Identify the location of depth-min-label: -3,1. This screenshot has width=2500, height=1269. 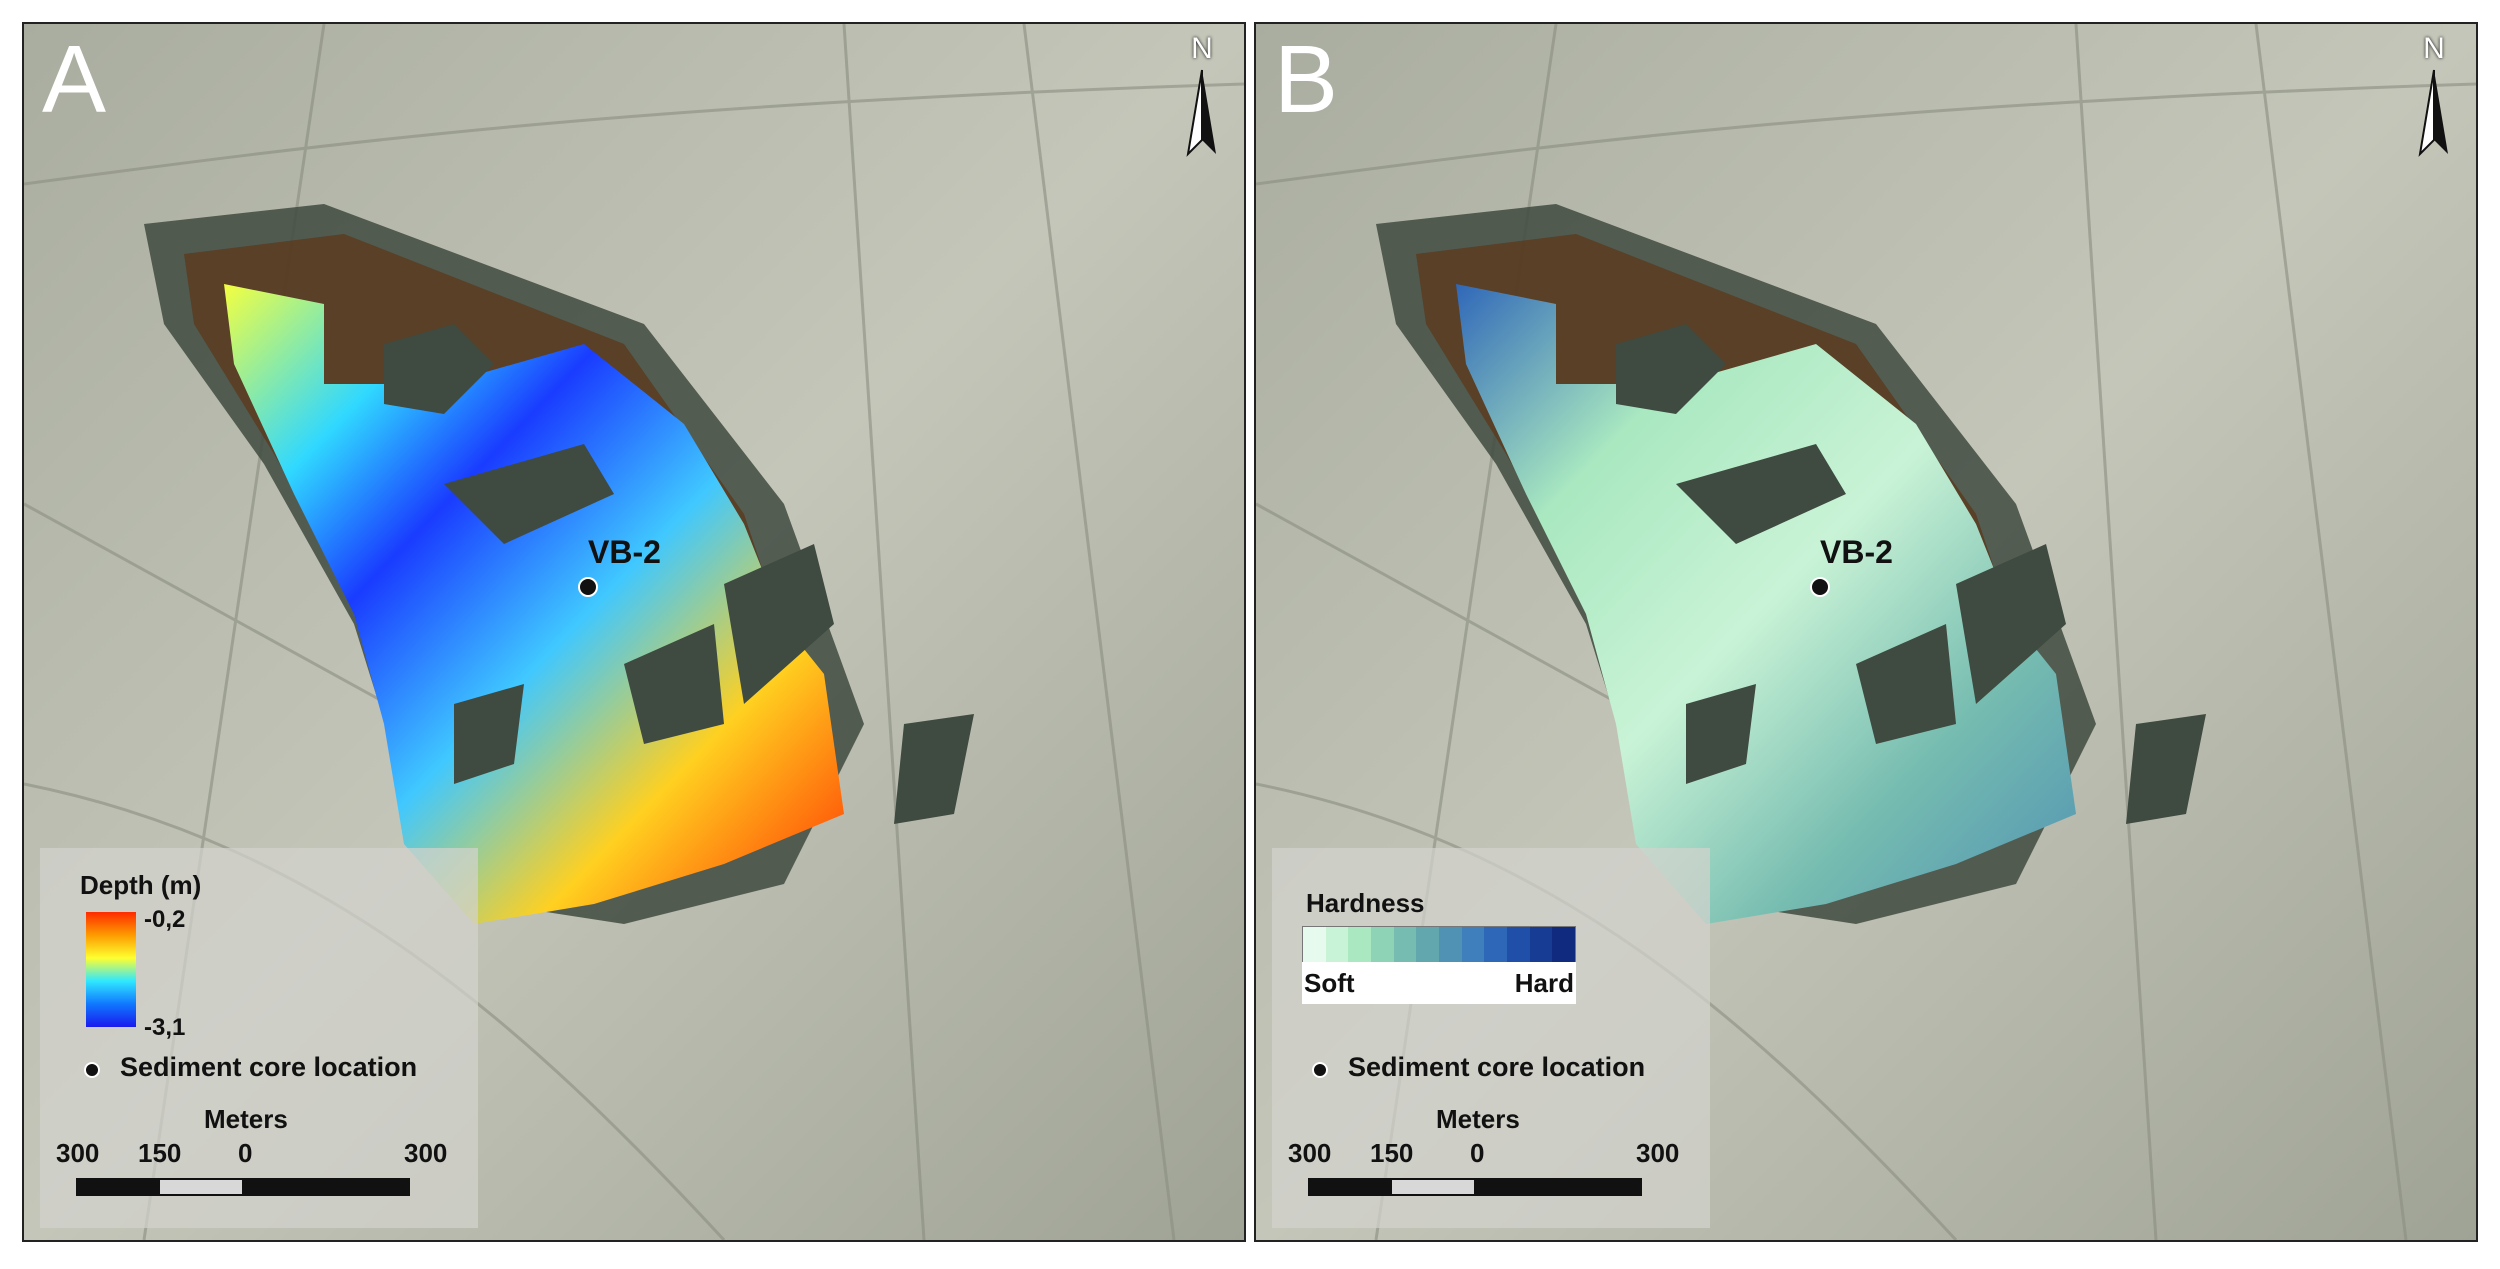
(165, 1027).